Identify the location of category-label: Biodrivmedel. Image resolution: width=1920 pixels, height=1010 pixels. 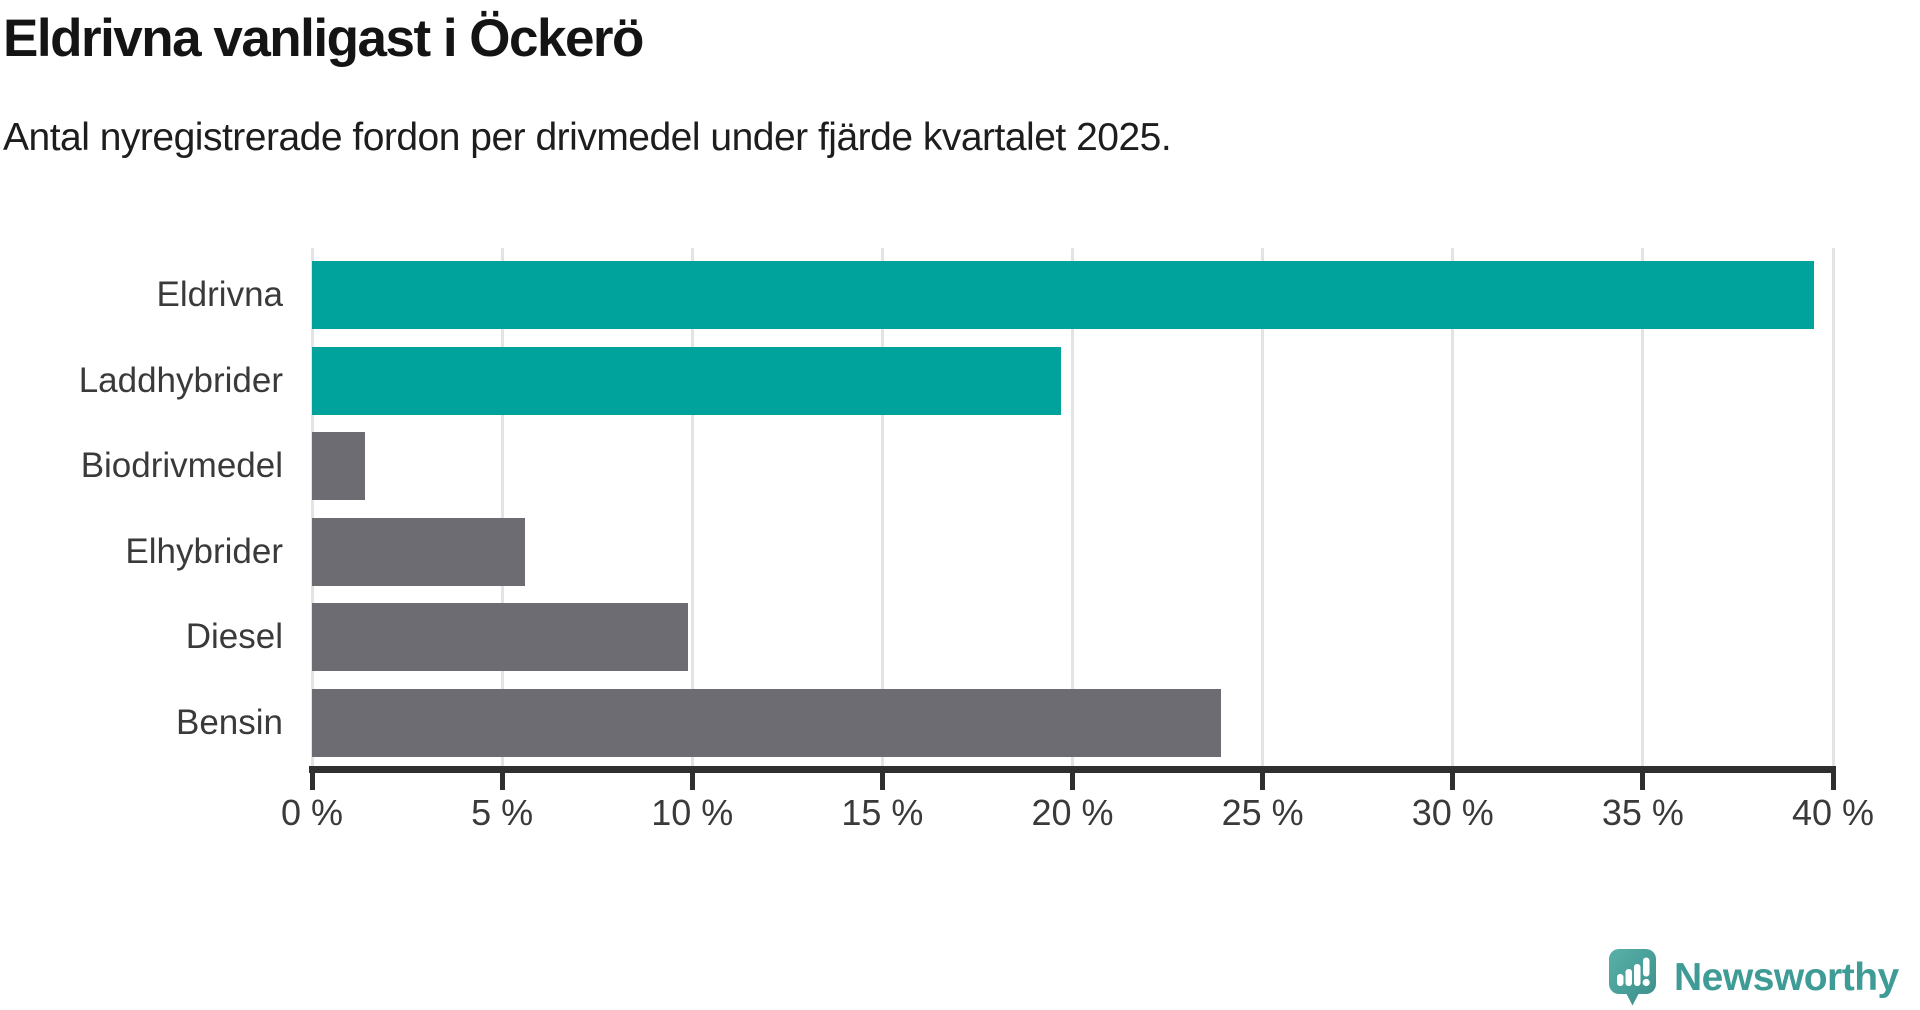
(181, 465).